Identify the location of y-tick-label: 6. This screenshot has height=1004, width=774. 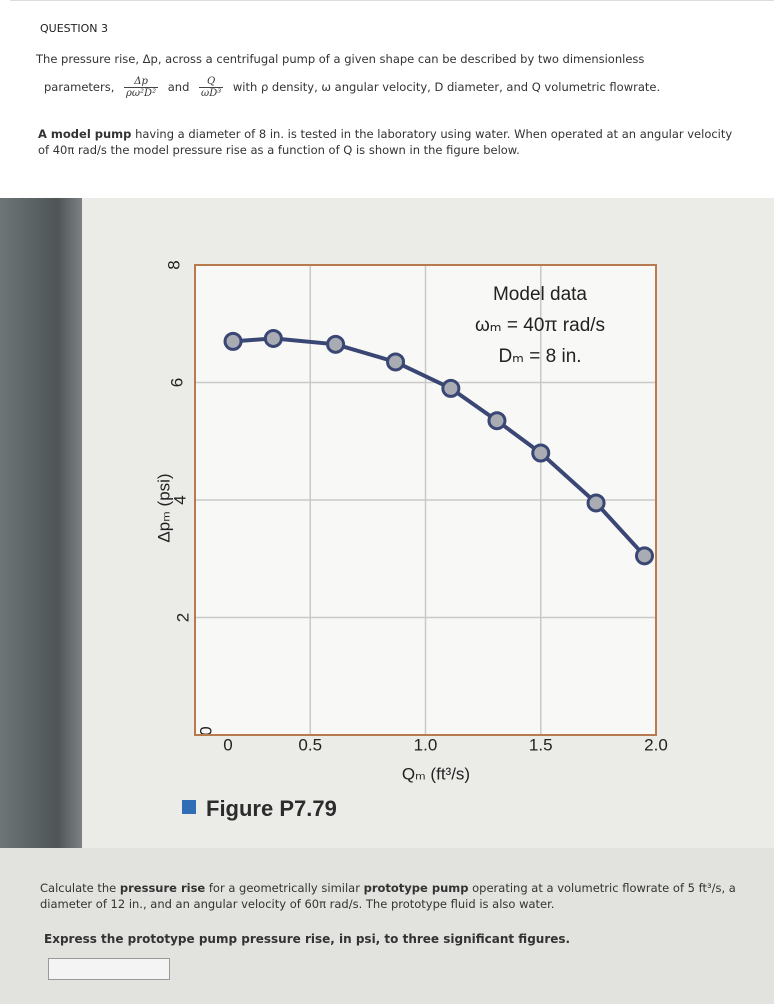
(176, 382).